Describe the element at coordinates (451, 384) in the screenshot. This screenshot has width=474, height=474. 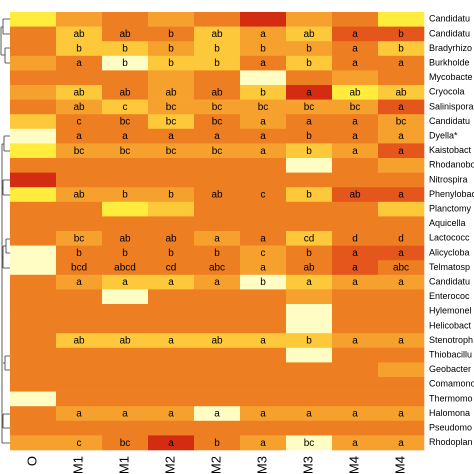
I see `row-label: Comamono` at that location.